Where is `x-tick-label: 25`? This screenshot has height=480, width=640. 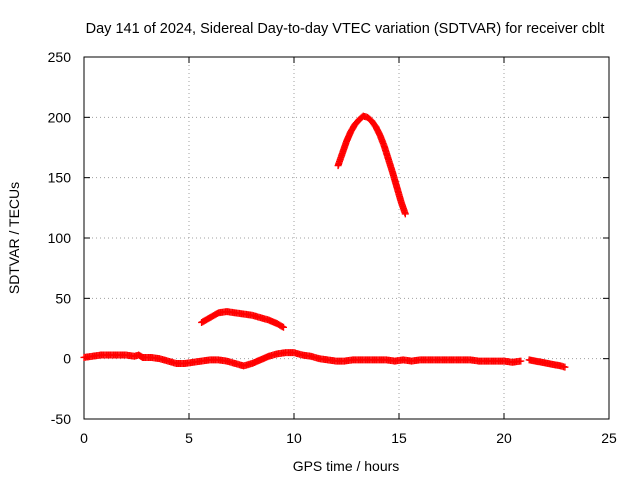
x-tick-label: 25 is located at coordinates (609, 438).